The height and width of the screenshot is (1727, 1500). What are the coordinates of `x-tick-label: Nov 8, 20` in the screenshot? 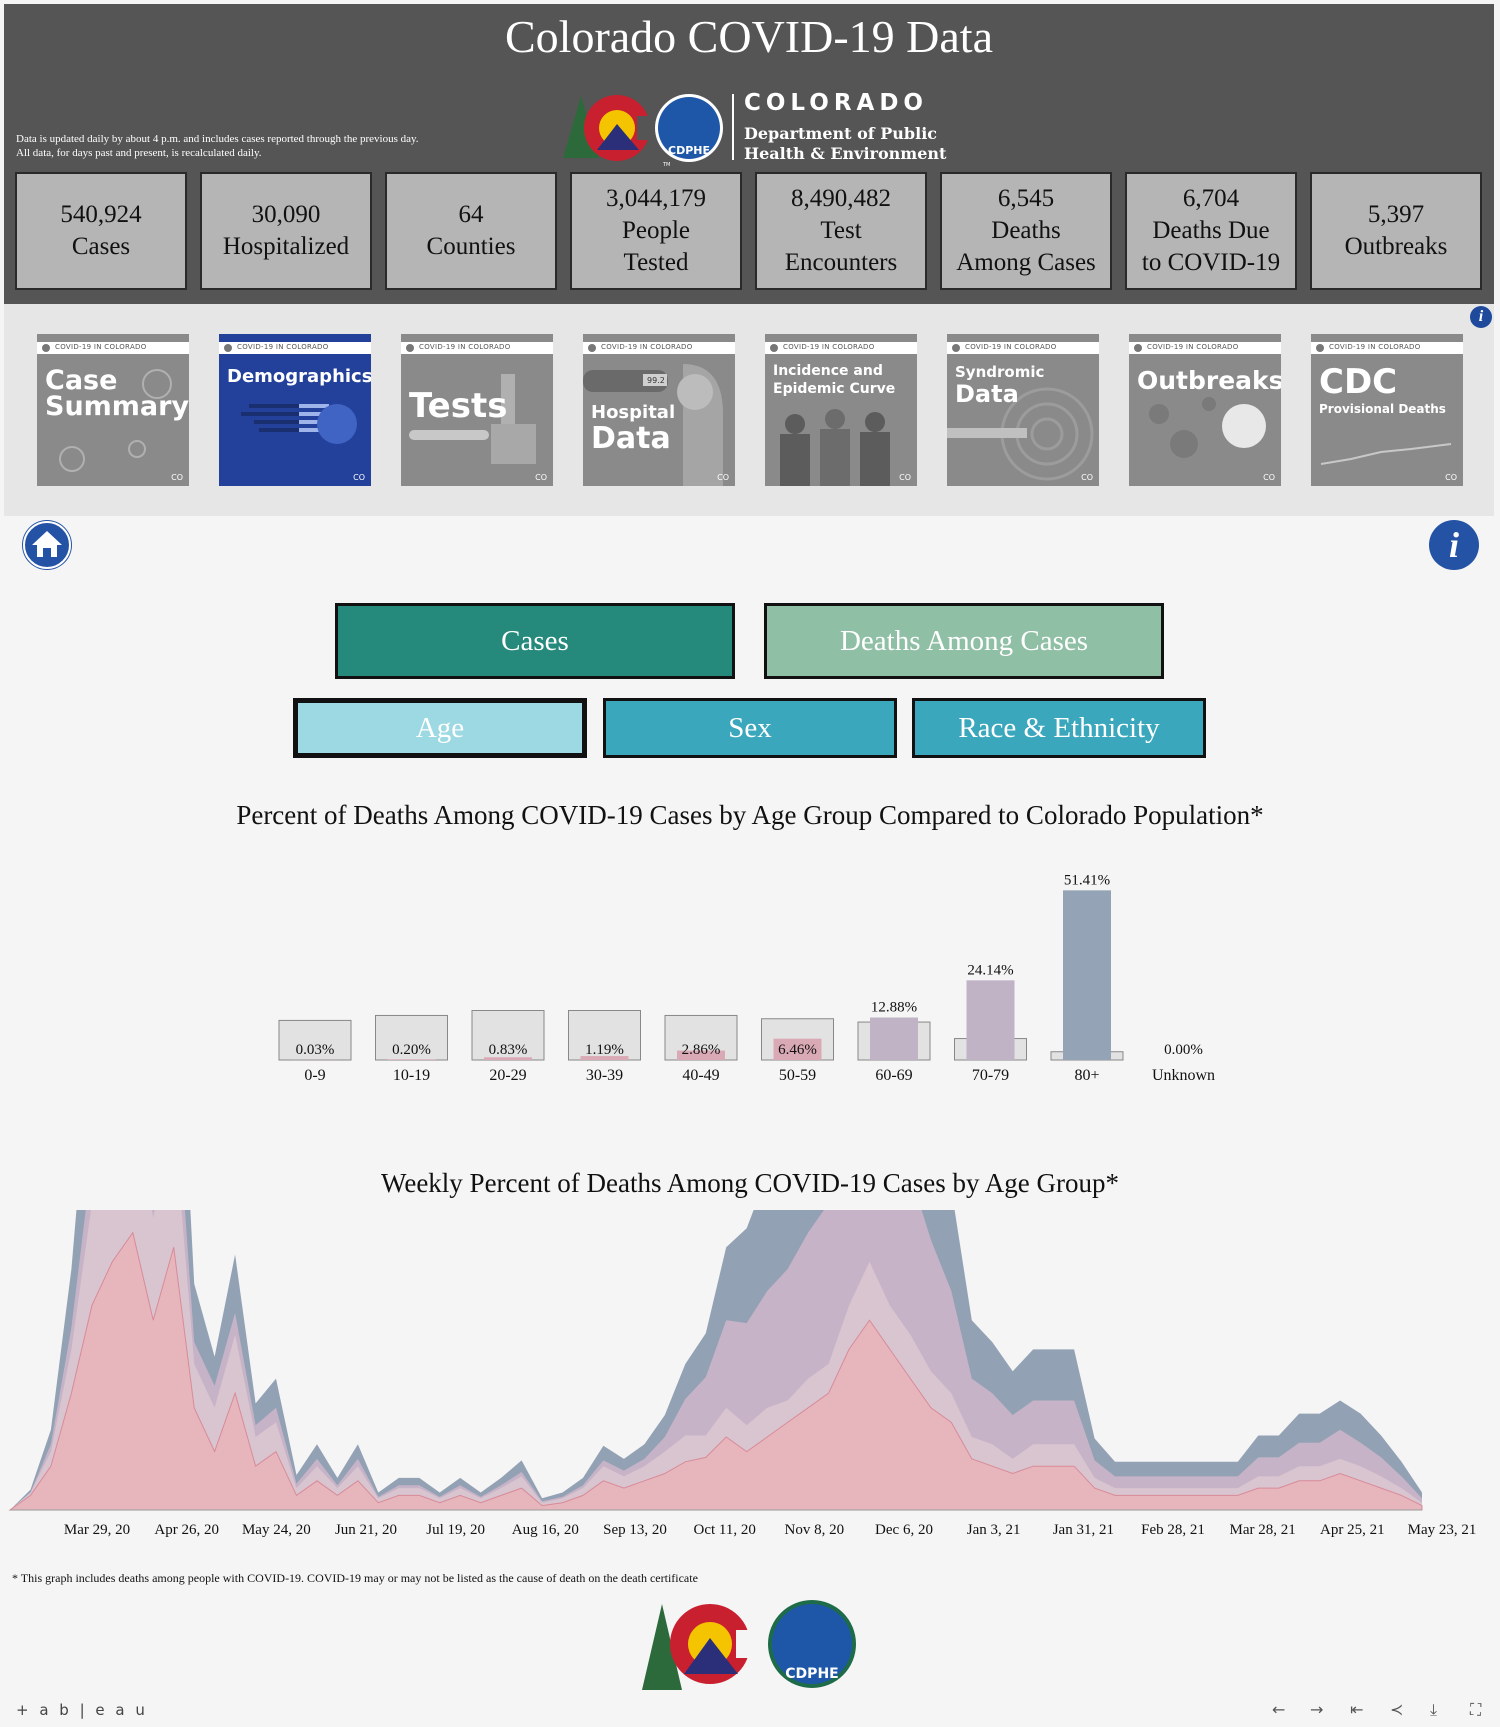 It's located at (815, 1530).